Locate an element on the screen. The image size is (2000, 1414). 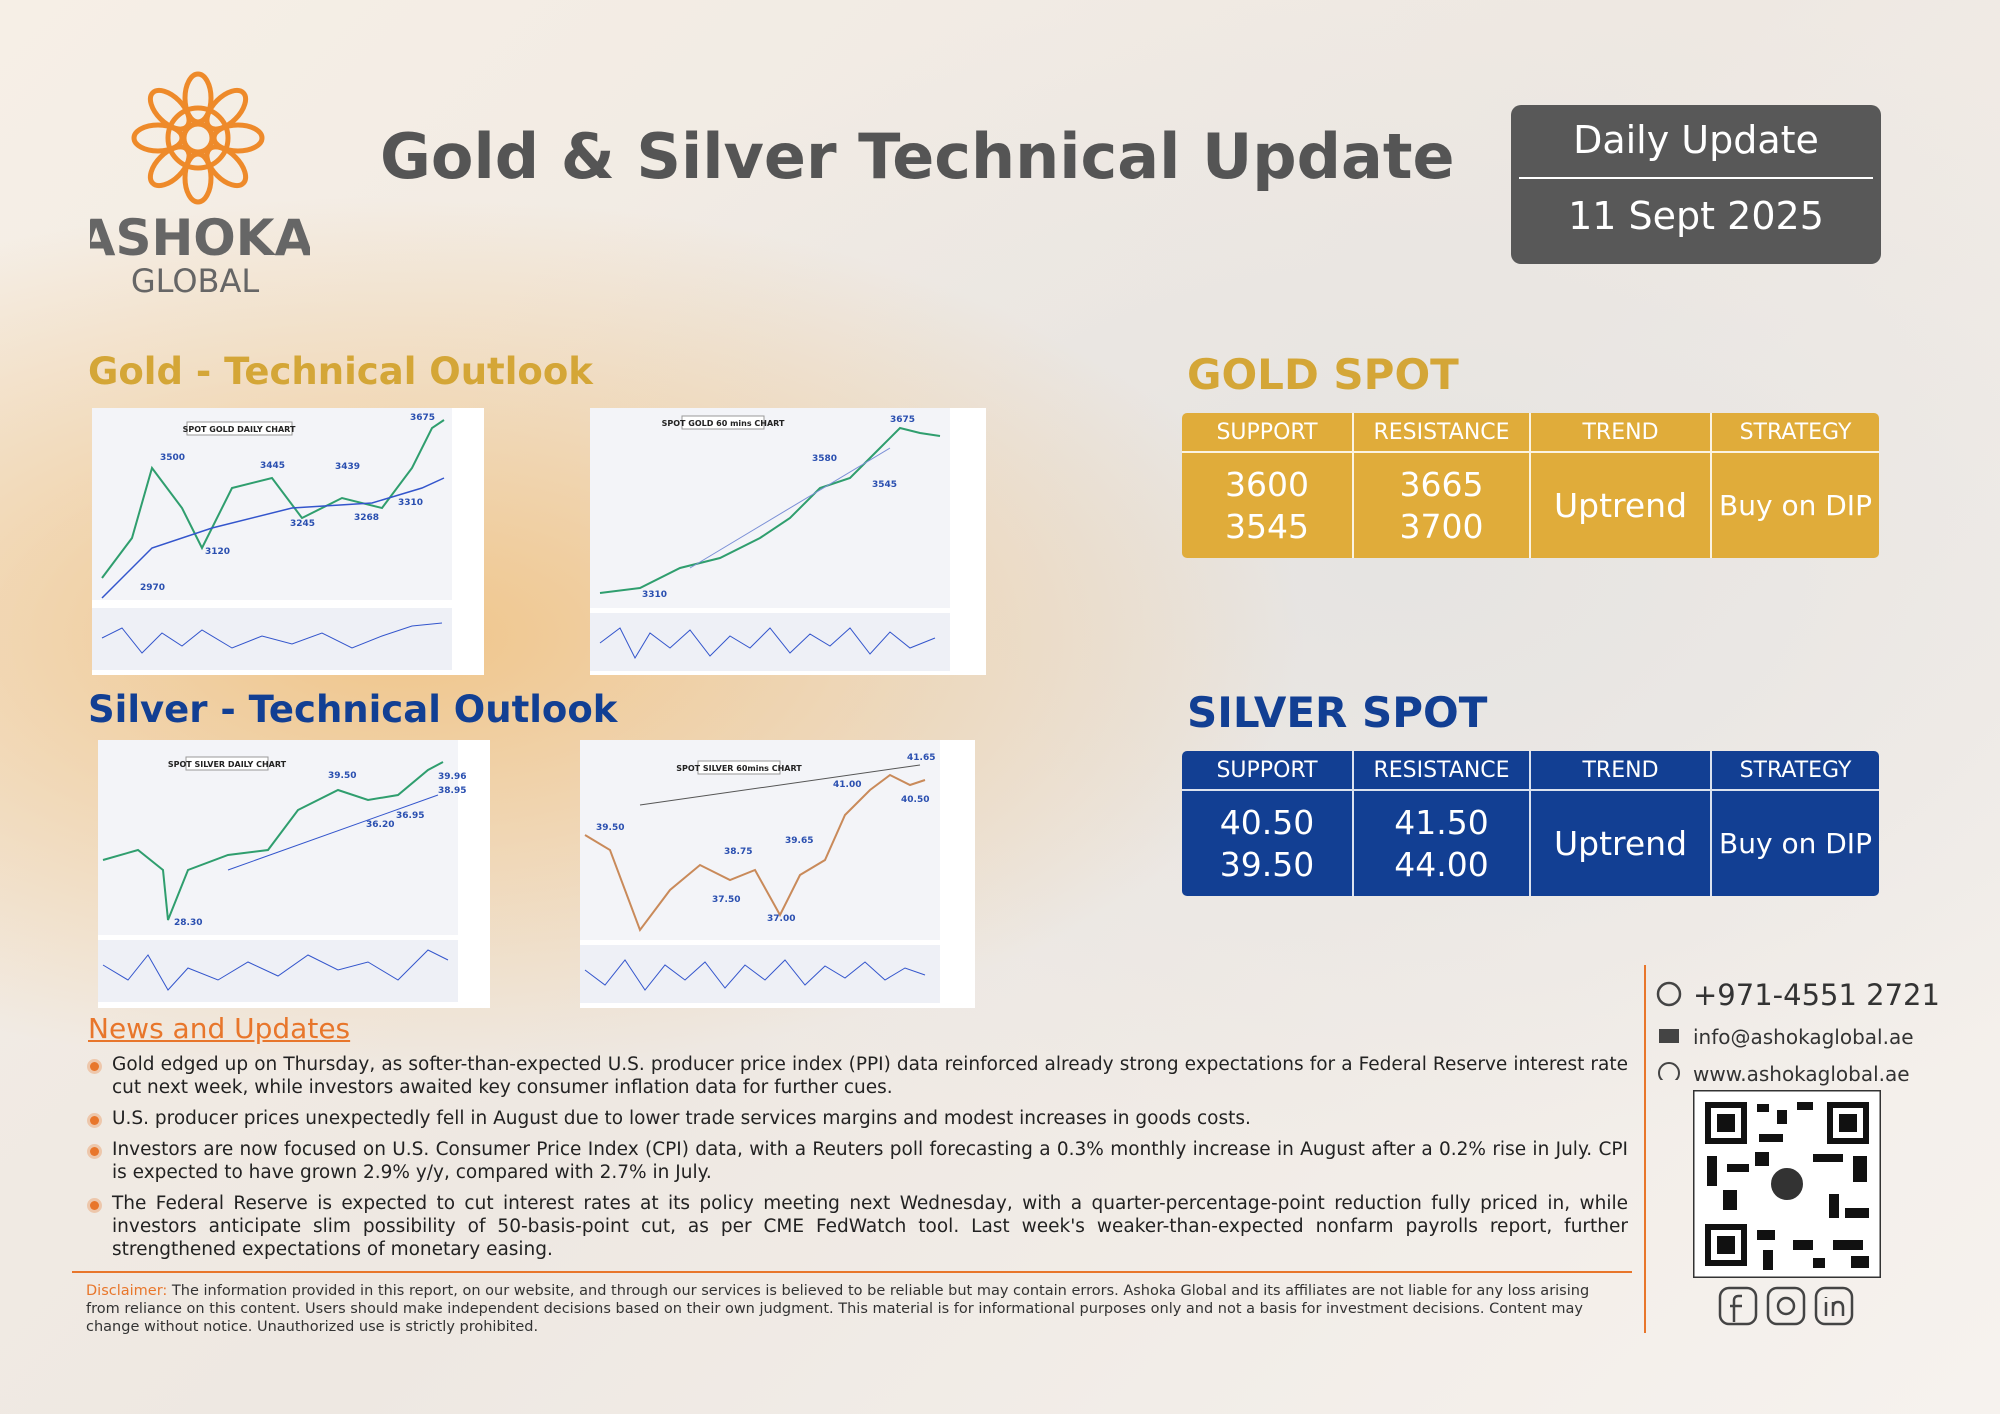
level: 37.50 is located at coordinates (726, 900).